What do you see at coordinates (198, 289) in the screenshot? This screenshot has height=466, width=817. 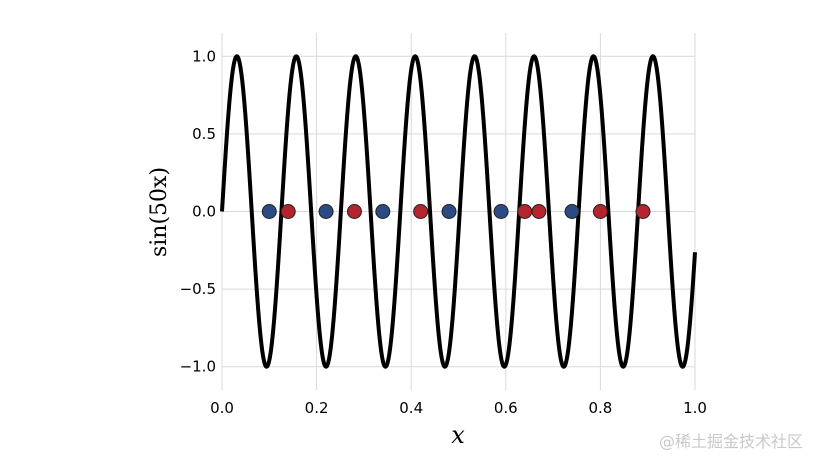 I see `y-tick-label: −0.5` at bounding box center [198, 289].